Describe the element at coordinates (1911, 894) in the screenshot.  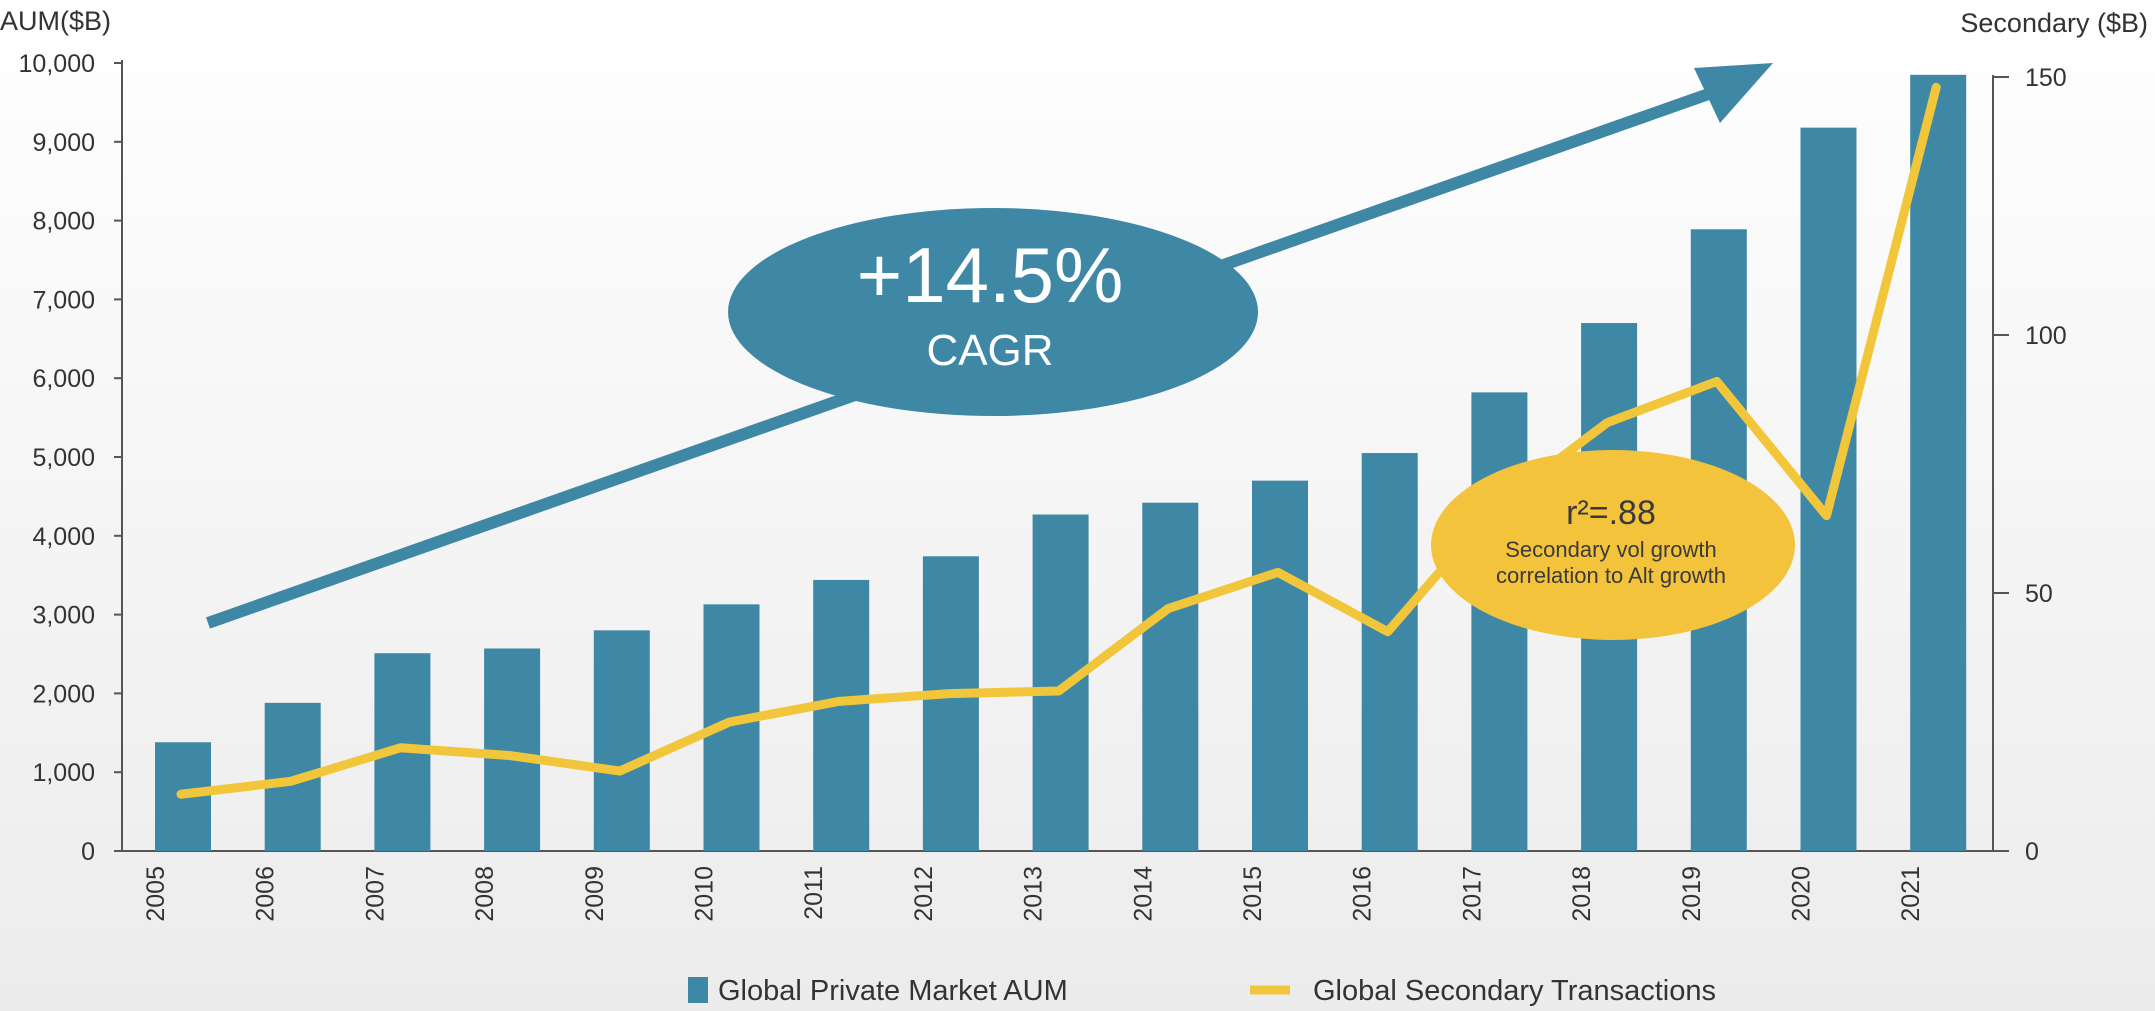
I see `x-tick-label: 2021` at that location.